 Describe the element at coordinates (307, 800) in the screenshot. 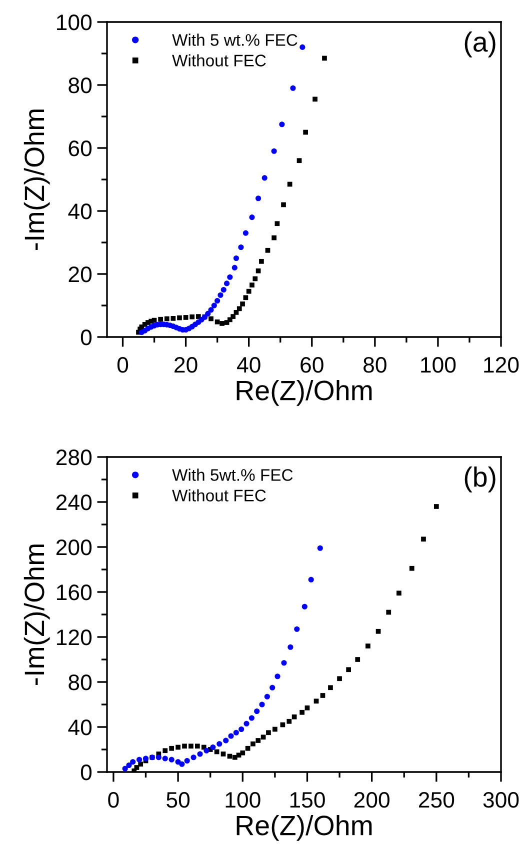

I see `x-tick-label: 150` at that location.